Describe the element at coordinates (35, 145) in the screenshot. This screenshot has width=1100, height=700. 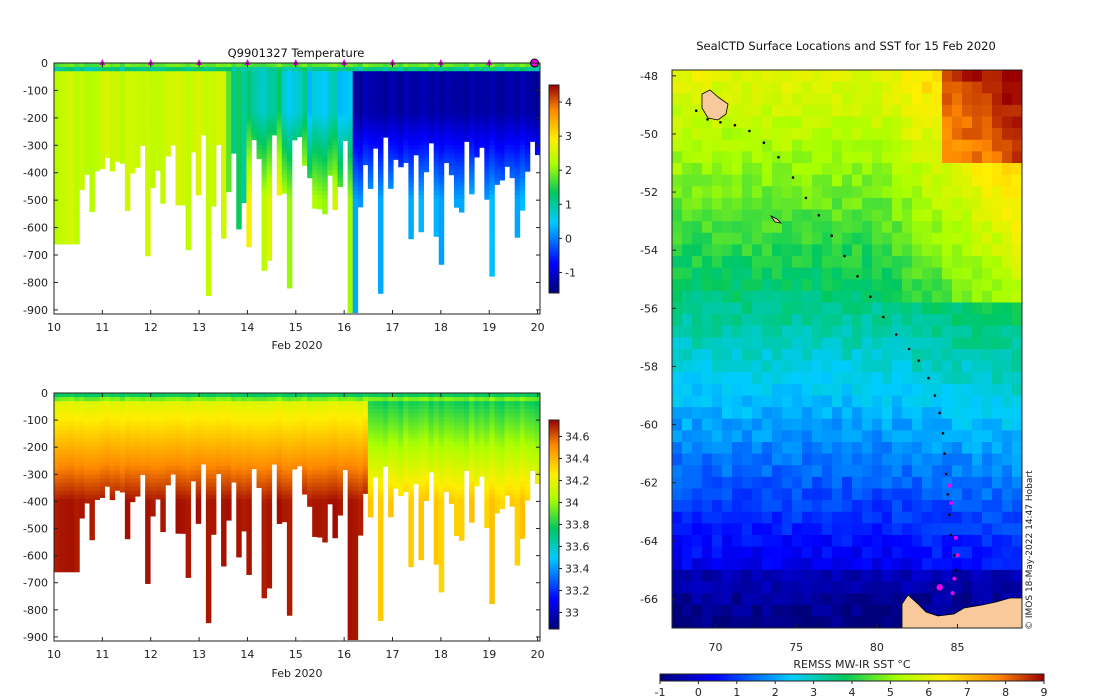
I see `y-tick-label: -300` at that location.